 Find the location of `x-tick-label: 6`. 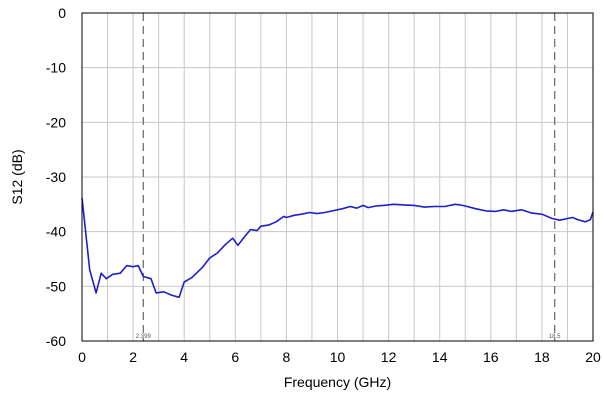

x-tick-label: 6 is located at coordinates (235, 357).